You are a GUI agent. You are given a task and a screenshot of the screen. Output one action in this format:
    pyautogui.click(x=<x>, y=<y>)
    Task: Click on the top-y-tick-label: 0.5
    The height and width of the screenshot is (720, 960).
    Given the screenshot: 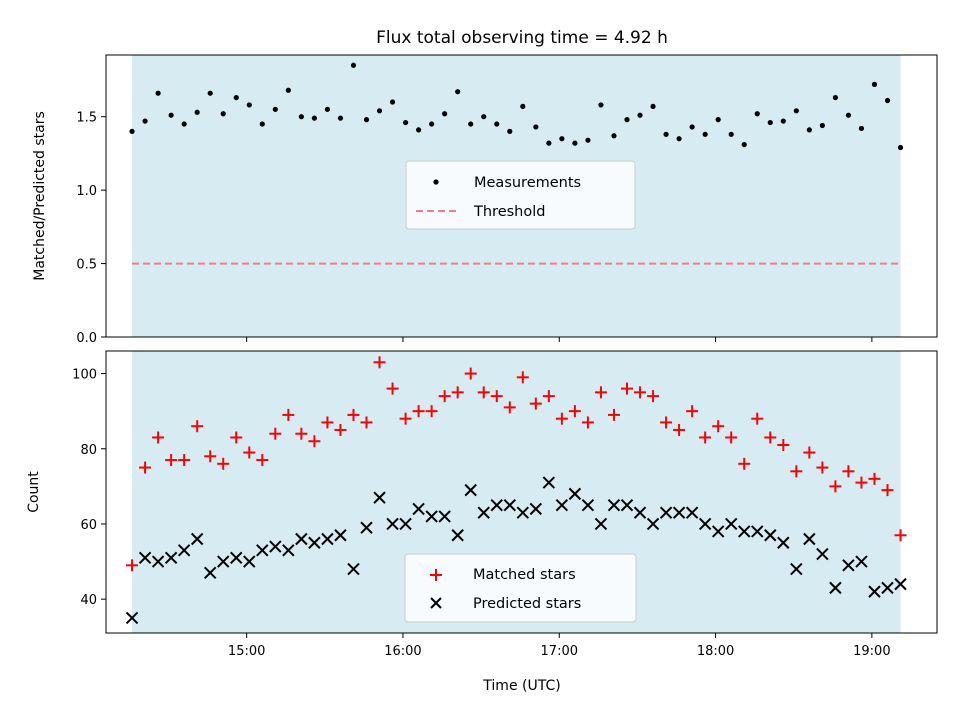 What is the action you would take?
    pyautogui.click(x=86, y=265)
    